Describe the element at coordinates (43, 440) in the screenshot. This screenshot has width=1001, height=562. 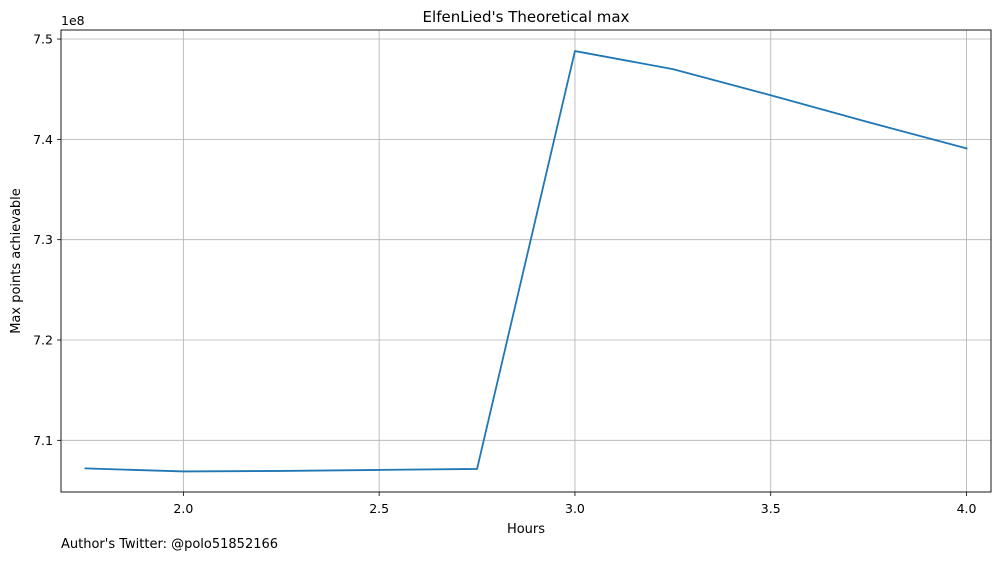
I see `y-tick-label: 7.1` at that location.